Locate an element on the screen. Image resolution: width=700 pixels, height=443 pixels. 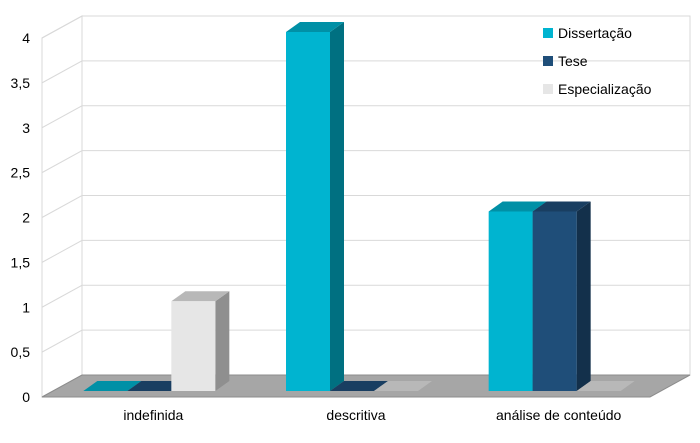
y-tick-label: 0 is located at coordinates (26, 397).